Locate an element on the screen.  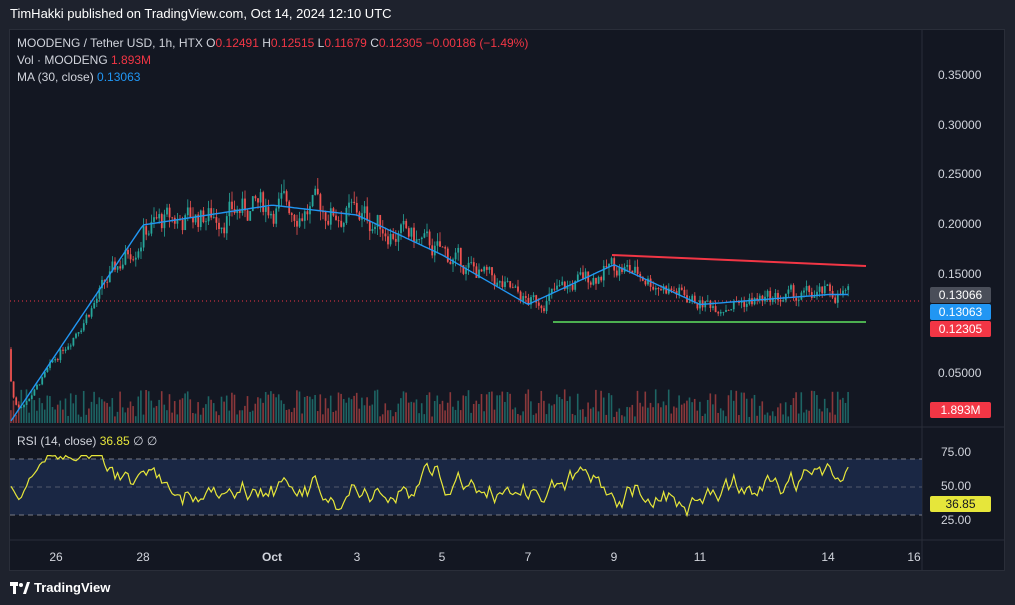
tradingview-logo: TradingView is located at coordinates (60, 587).